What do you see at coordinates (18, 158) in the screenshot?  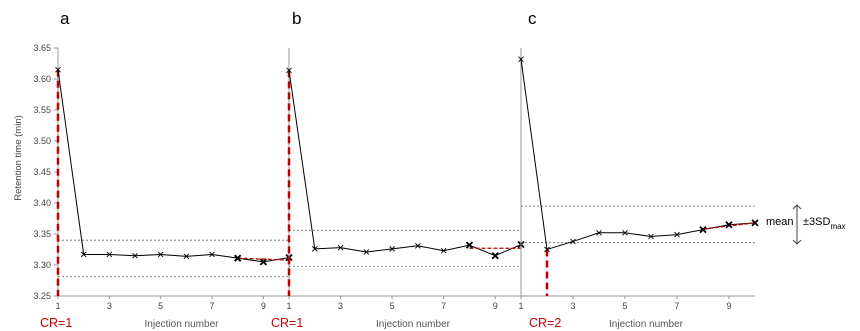 I see `y-axis-label: Retention time (min)` at bounding box center [18, 158].